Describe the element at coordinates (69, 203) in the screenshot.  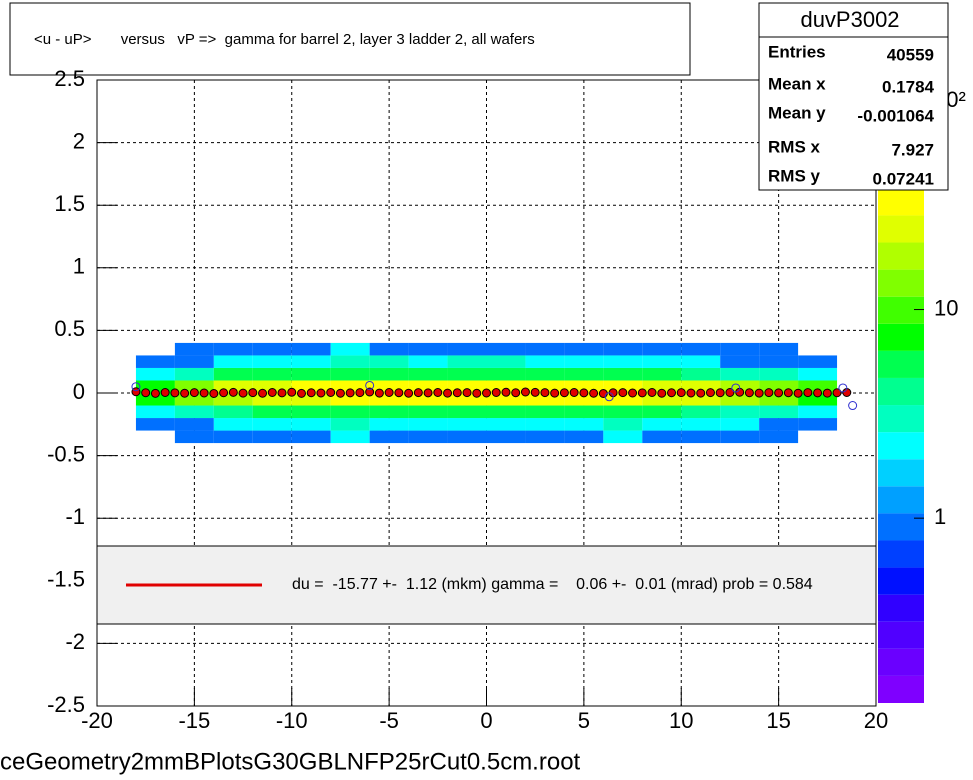
I see `y-tick-label: 1.5` at that location.